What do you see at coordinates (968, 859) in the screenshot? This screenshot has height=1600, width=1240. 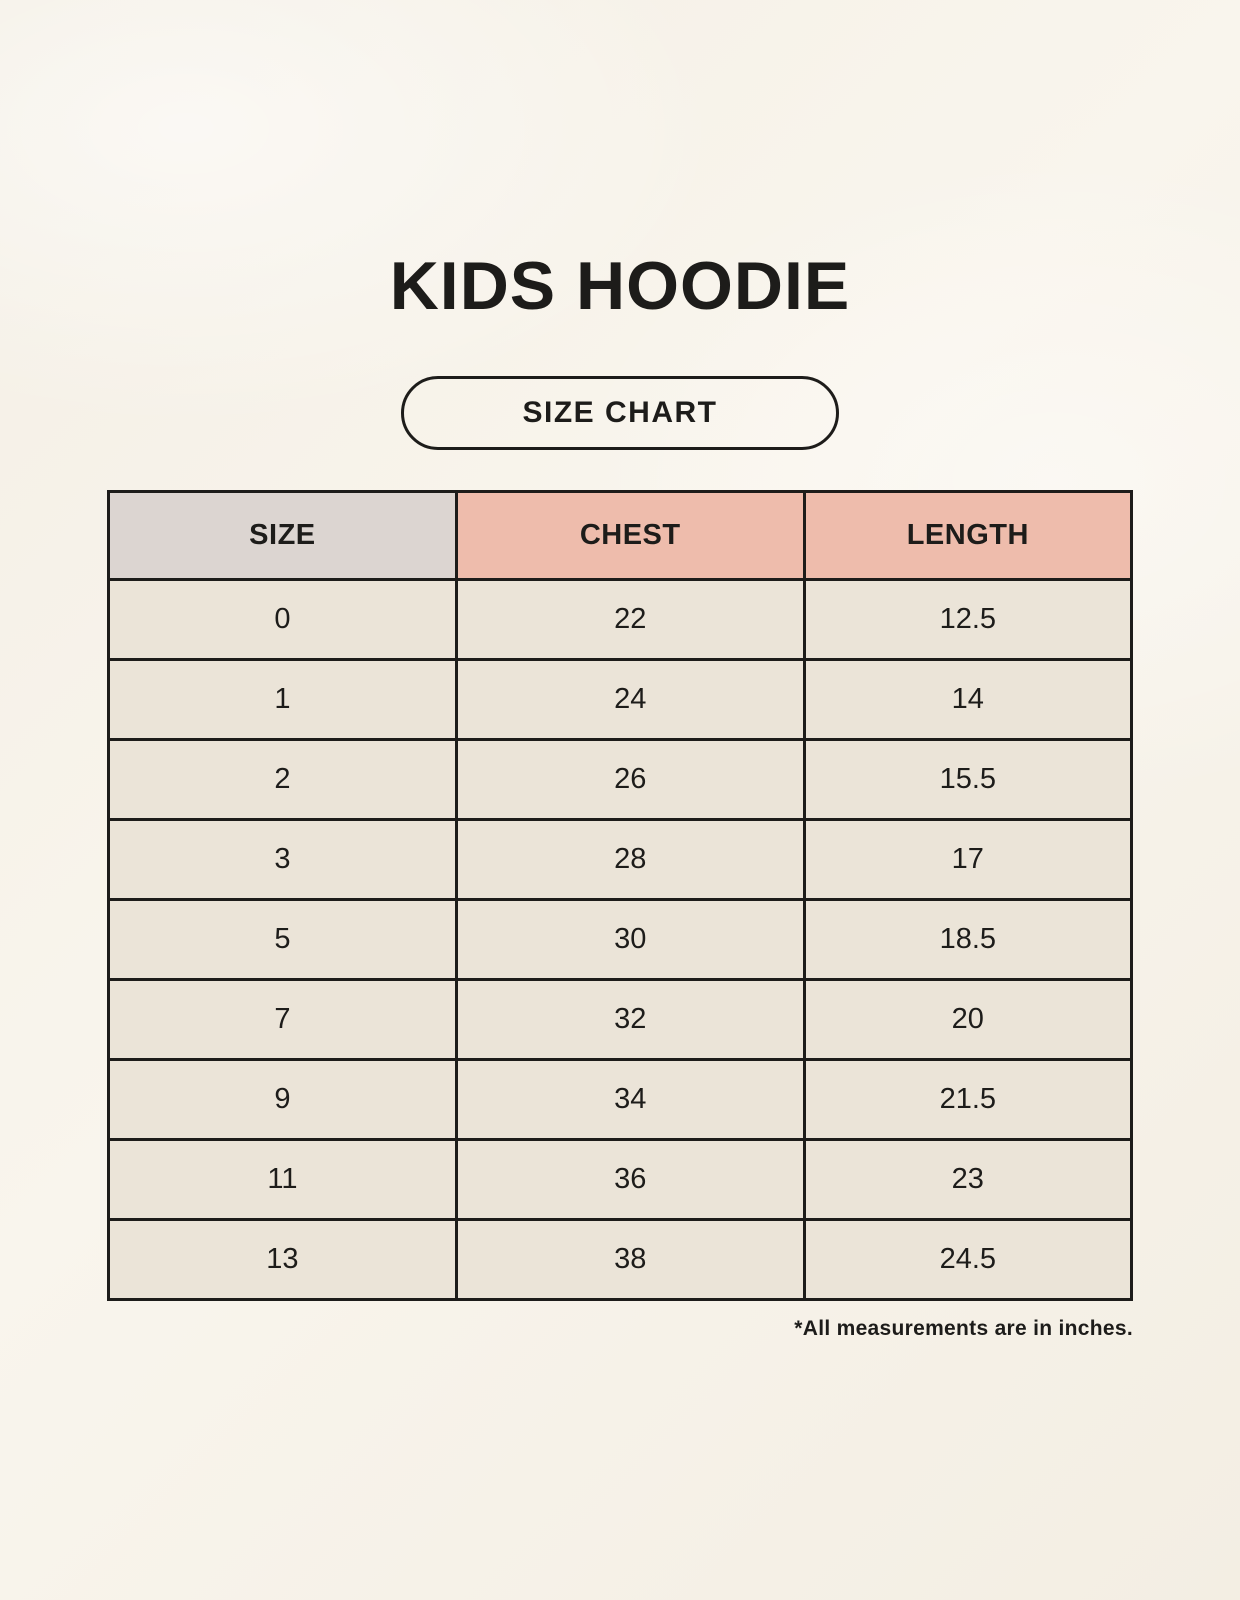 I see `length-cell: 17` at bounding box center [968, 859].